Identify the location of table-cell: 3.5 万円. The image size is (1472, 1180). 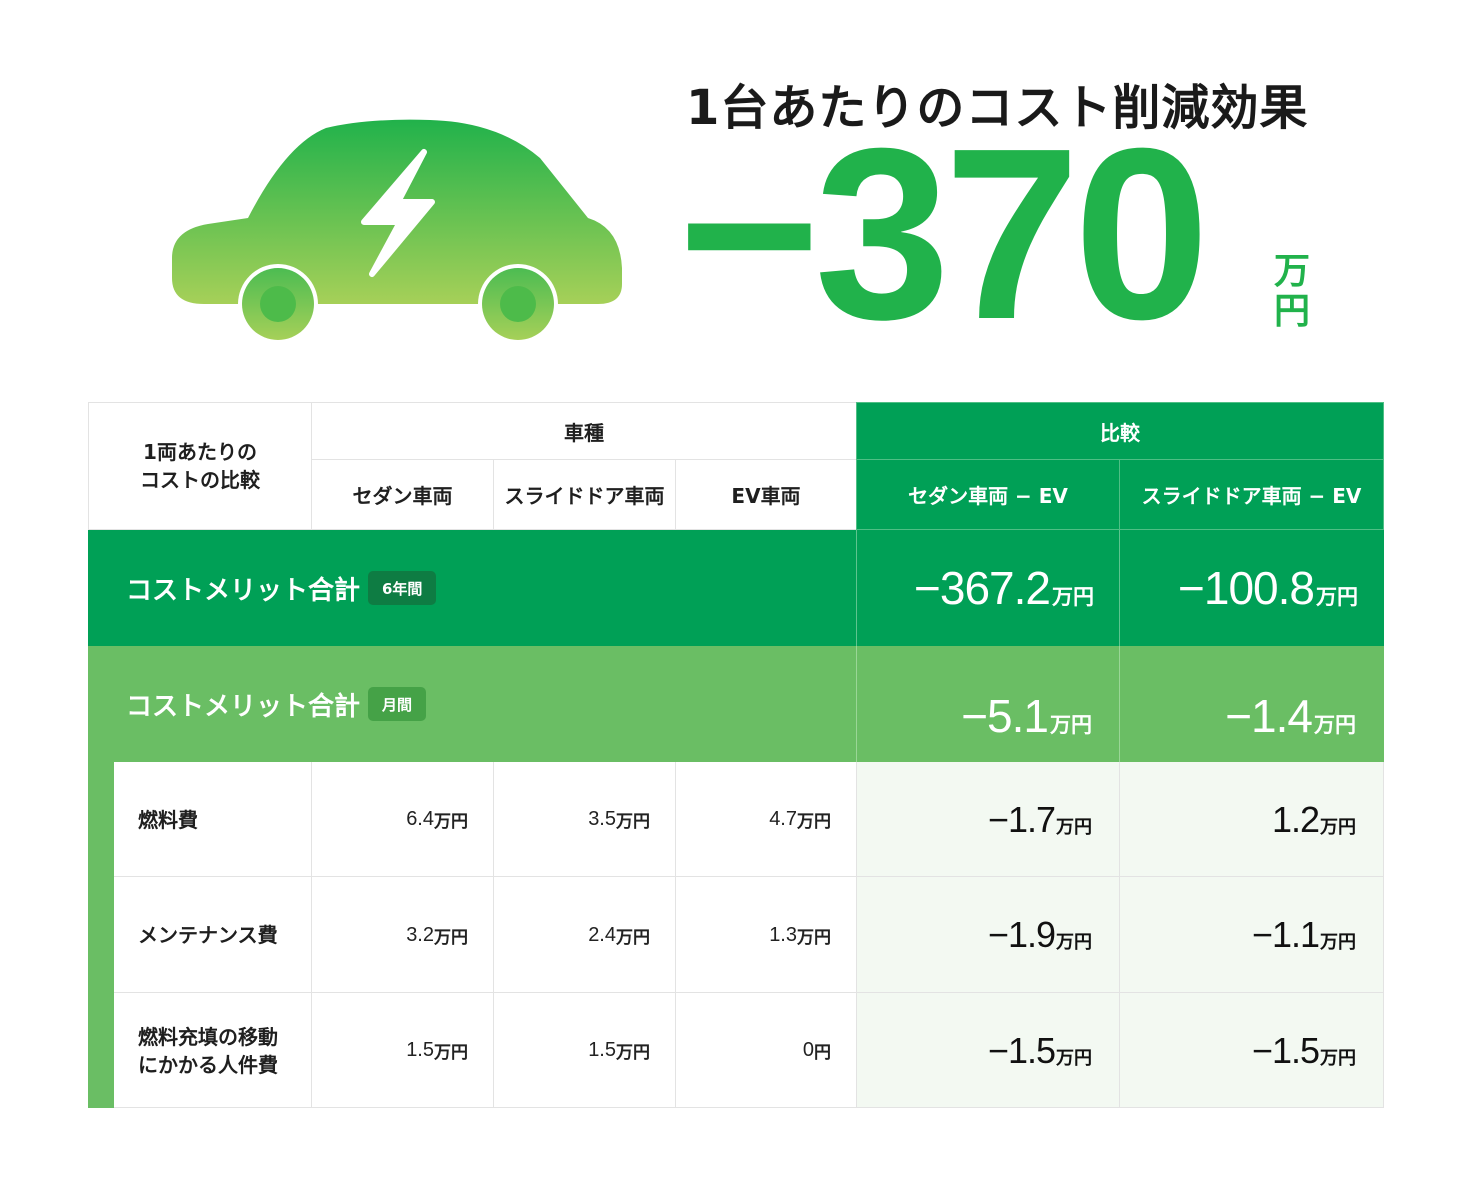
(584, 819).